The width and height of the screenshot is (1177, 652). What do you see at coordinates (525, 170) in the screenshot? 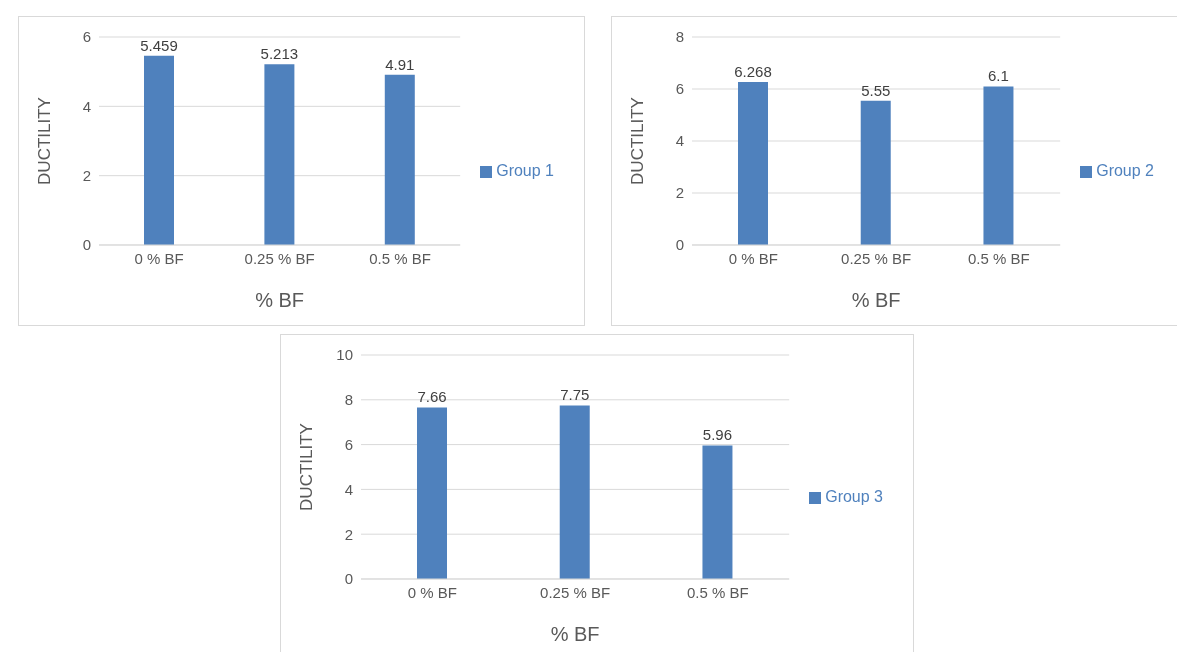
I see `legend-label: Group 1` at bounding box center [525, 170].